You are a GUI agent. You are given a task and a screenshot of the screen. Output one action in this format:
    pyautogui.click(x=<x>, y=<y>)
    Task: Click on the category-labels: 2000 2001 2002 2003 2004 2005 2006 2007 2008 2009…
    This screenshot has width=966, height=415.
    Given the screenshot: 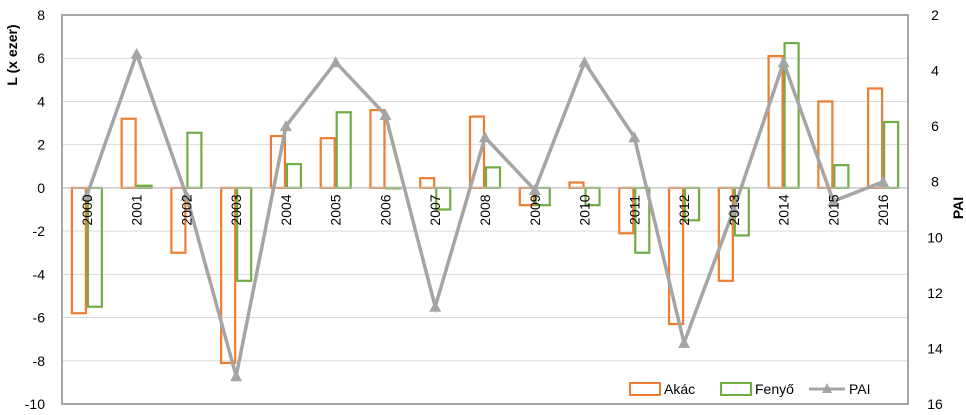 What is the action you would take?
    pyautogui.click(x=485, y=209)
    